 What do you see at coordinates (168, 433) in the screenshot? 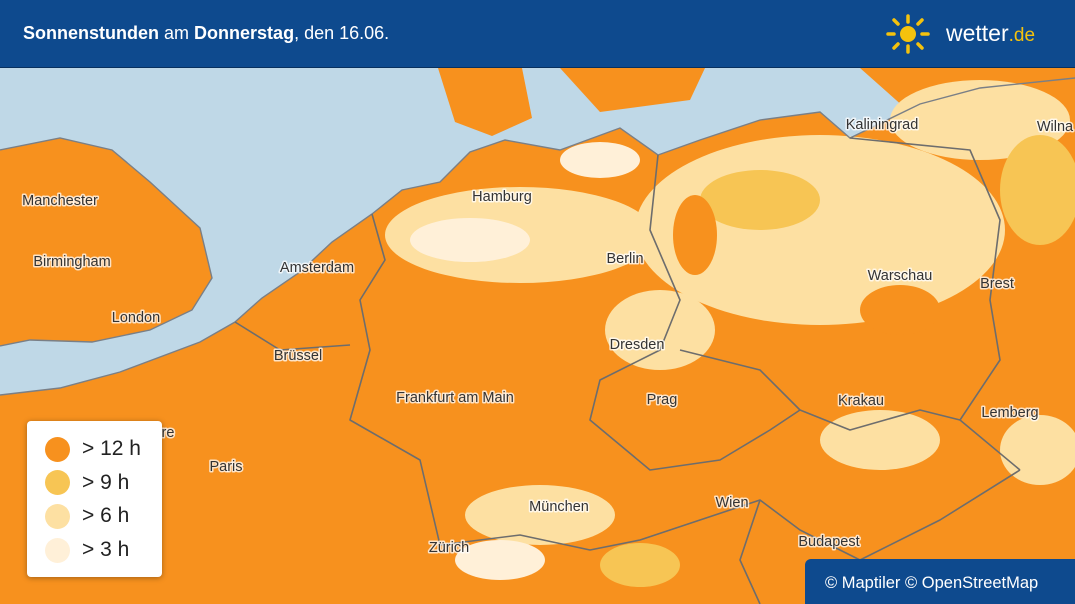
I see `city-label: re` at bounding box center [168, 433].